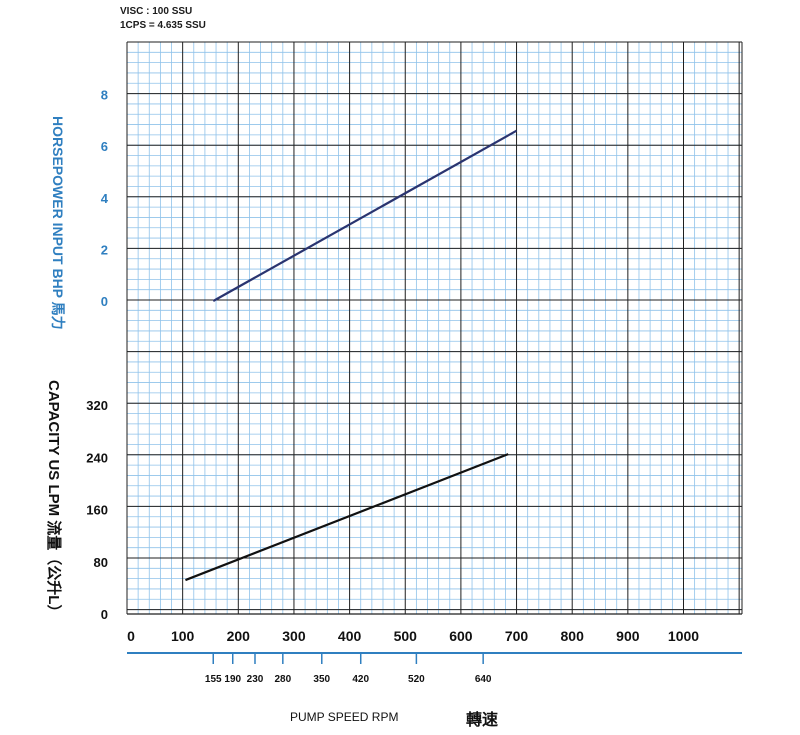 This screenshot has height=735, width=800. I want to click on secondary-tick-label: 190, so click(232, 679).